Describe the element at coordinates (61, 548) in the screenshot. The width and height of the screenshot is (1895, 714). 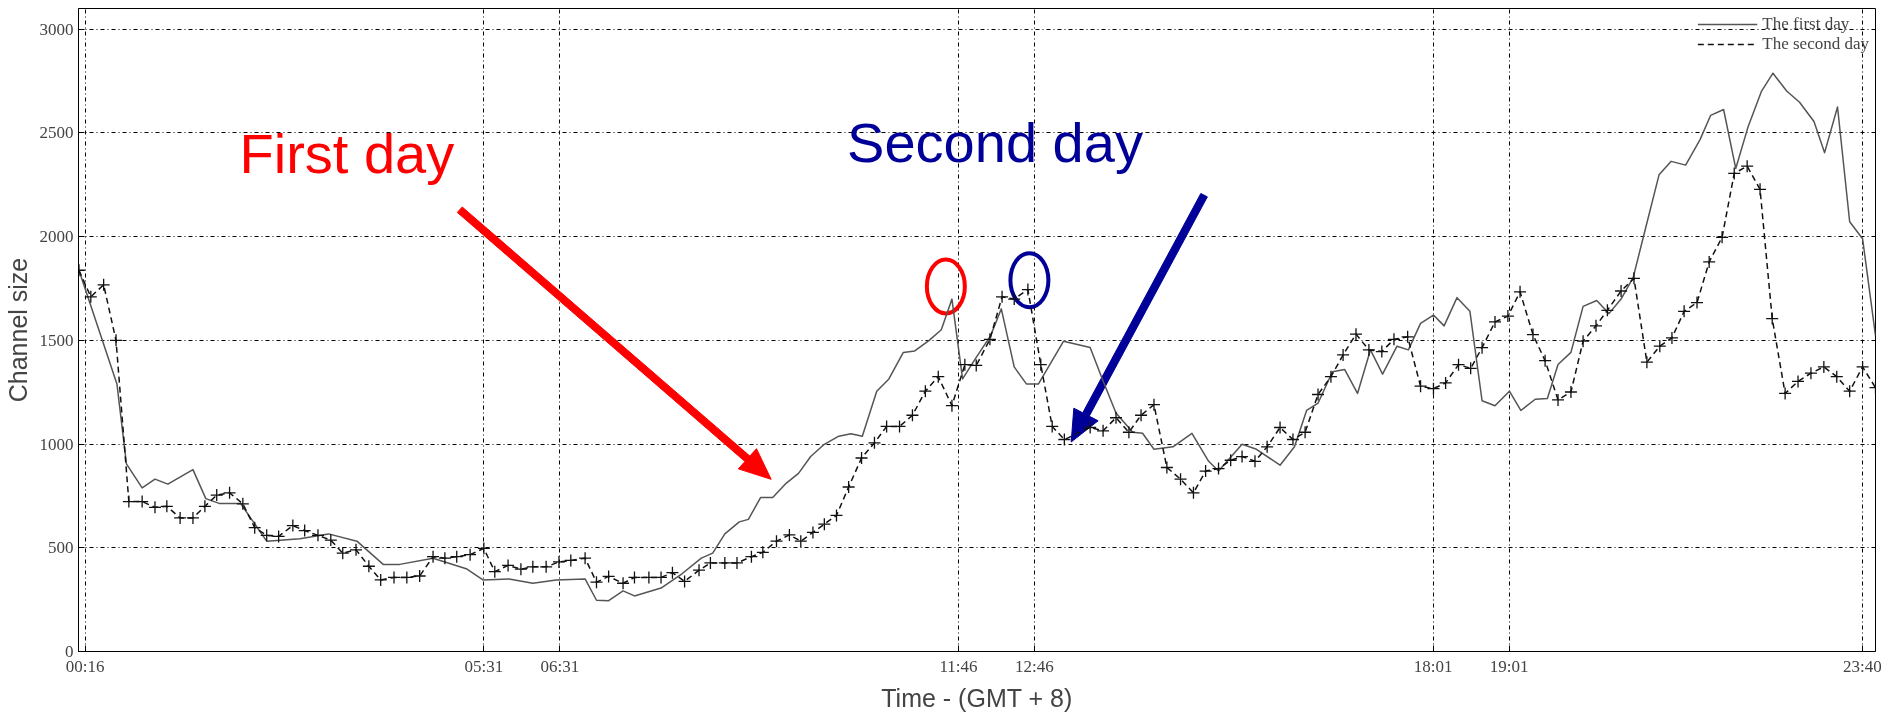
I see `y-tick-label: 500` at that location.